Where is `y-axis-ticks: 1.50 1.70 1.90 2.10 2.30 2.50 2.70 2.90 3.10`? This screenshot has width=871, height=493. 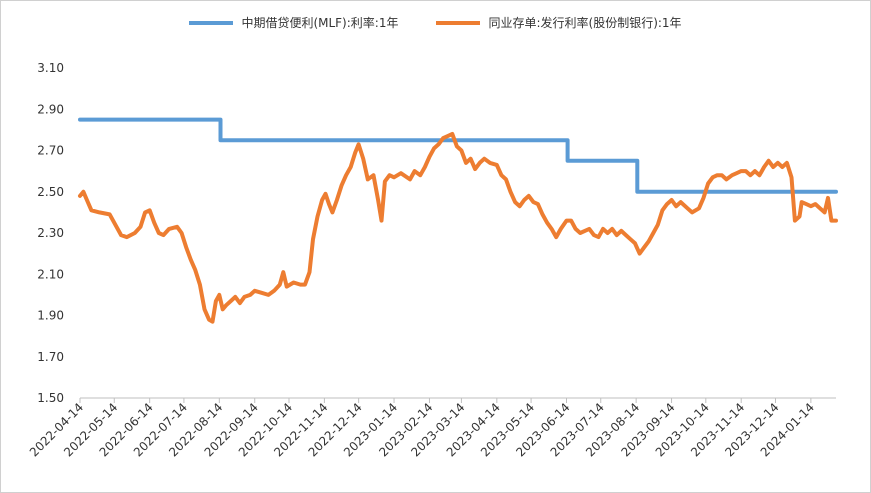
y-axis-ticks: 1.50 1.70 1.90 2.10 2.30 2.50 2.70 2.90 3.10 is located at coordinates (50, 233).